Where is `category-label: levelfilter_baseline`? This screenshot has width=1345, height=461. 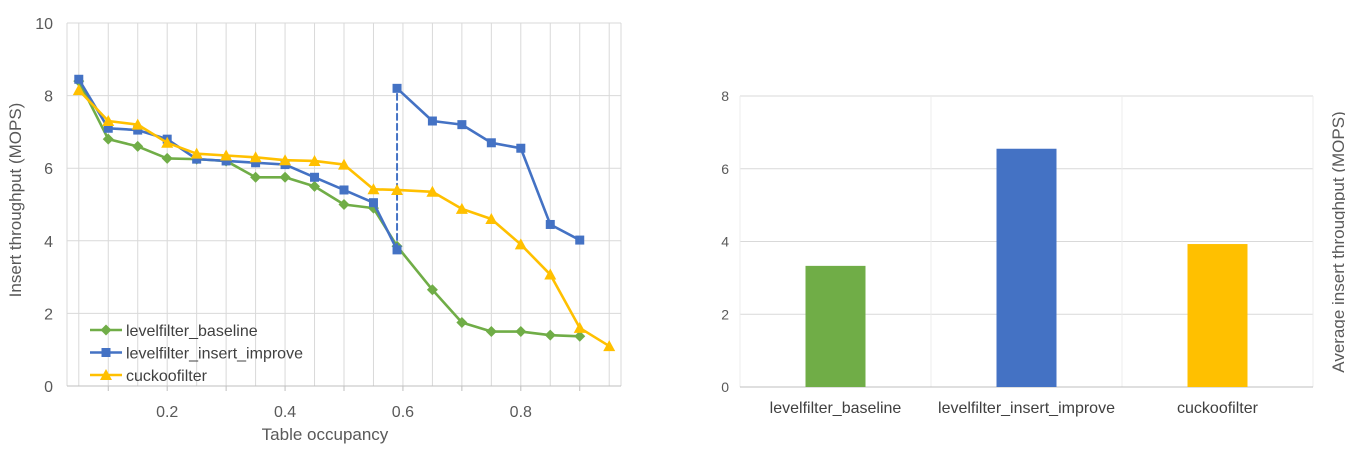
category-label: levelfilter_baseline is located at coordinates (836, 408).